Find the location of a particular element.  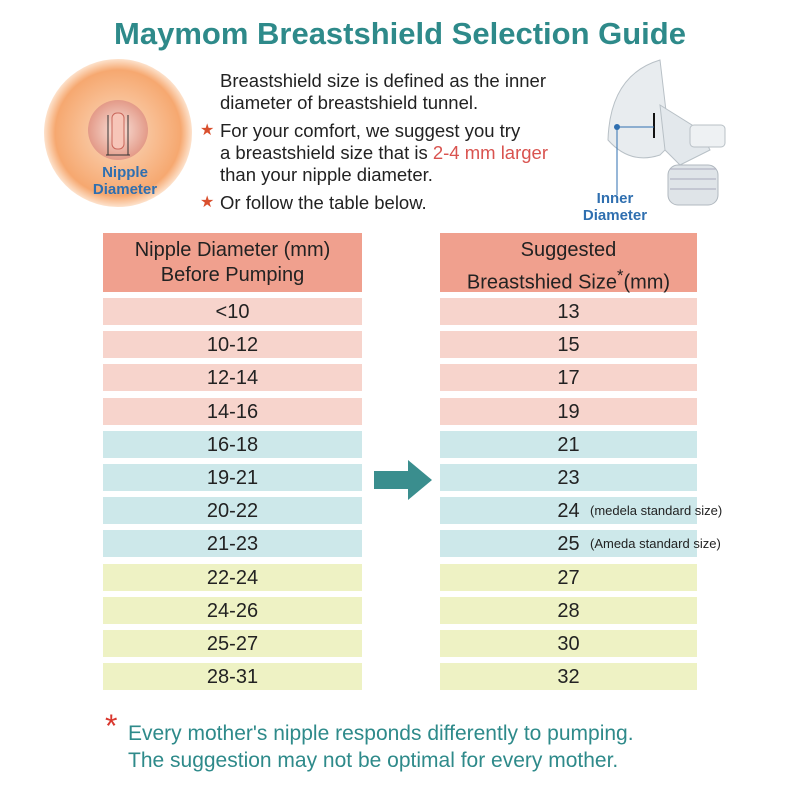

text-line: than your nipple diameter. is located at coordinates (326, 174).